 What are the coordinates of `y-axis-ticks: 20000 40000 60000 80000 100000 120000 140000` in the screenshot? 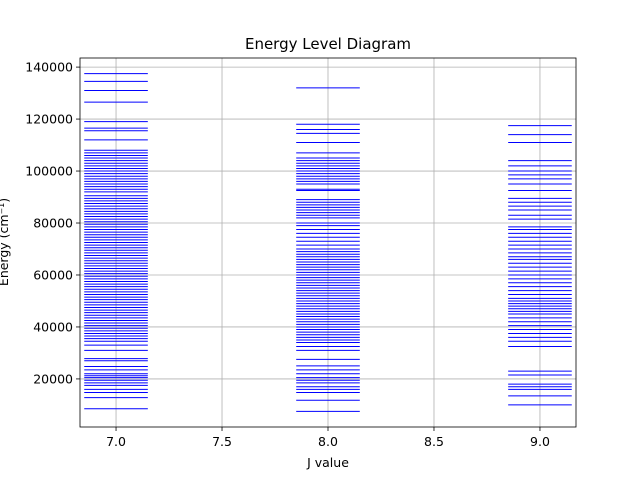 It's located at (52, 223).